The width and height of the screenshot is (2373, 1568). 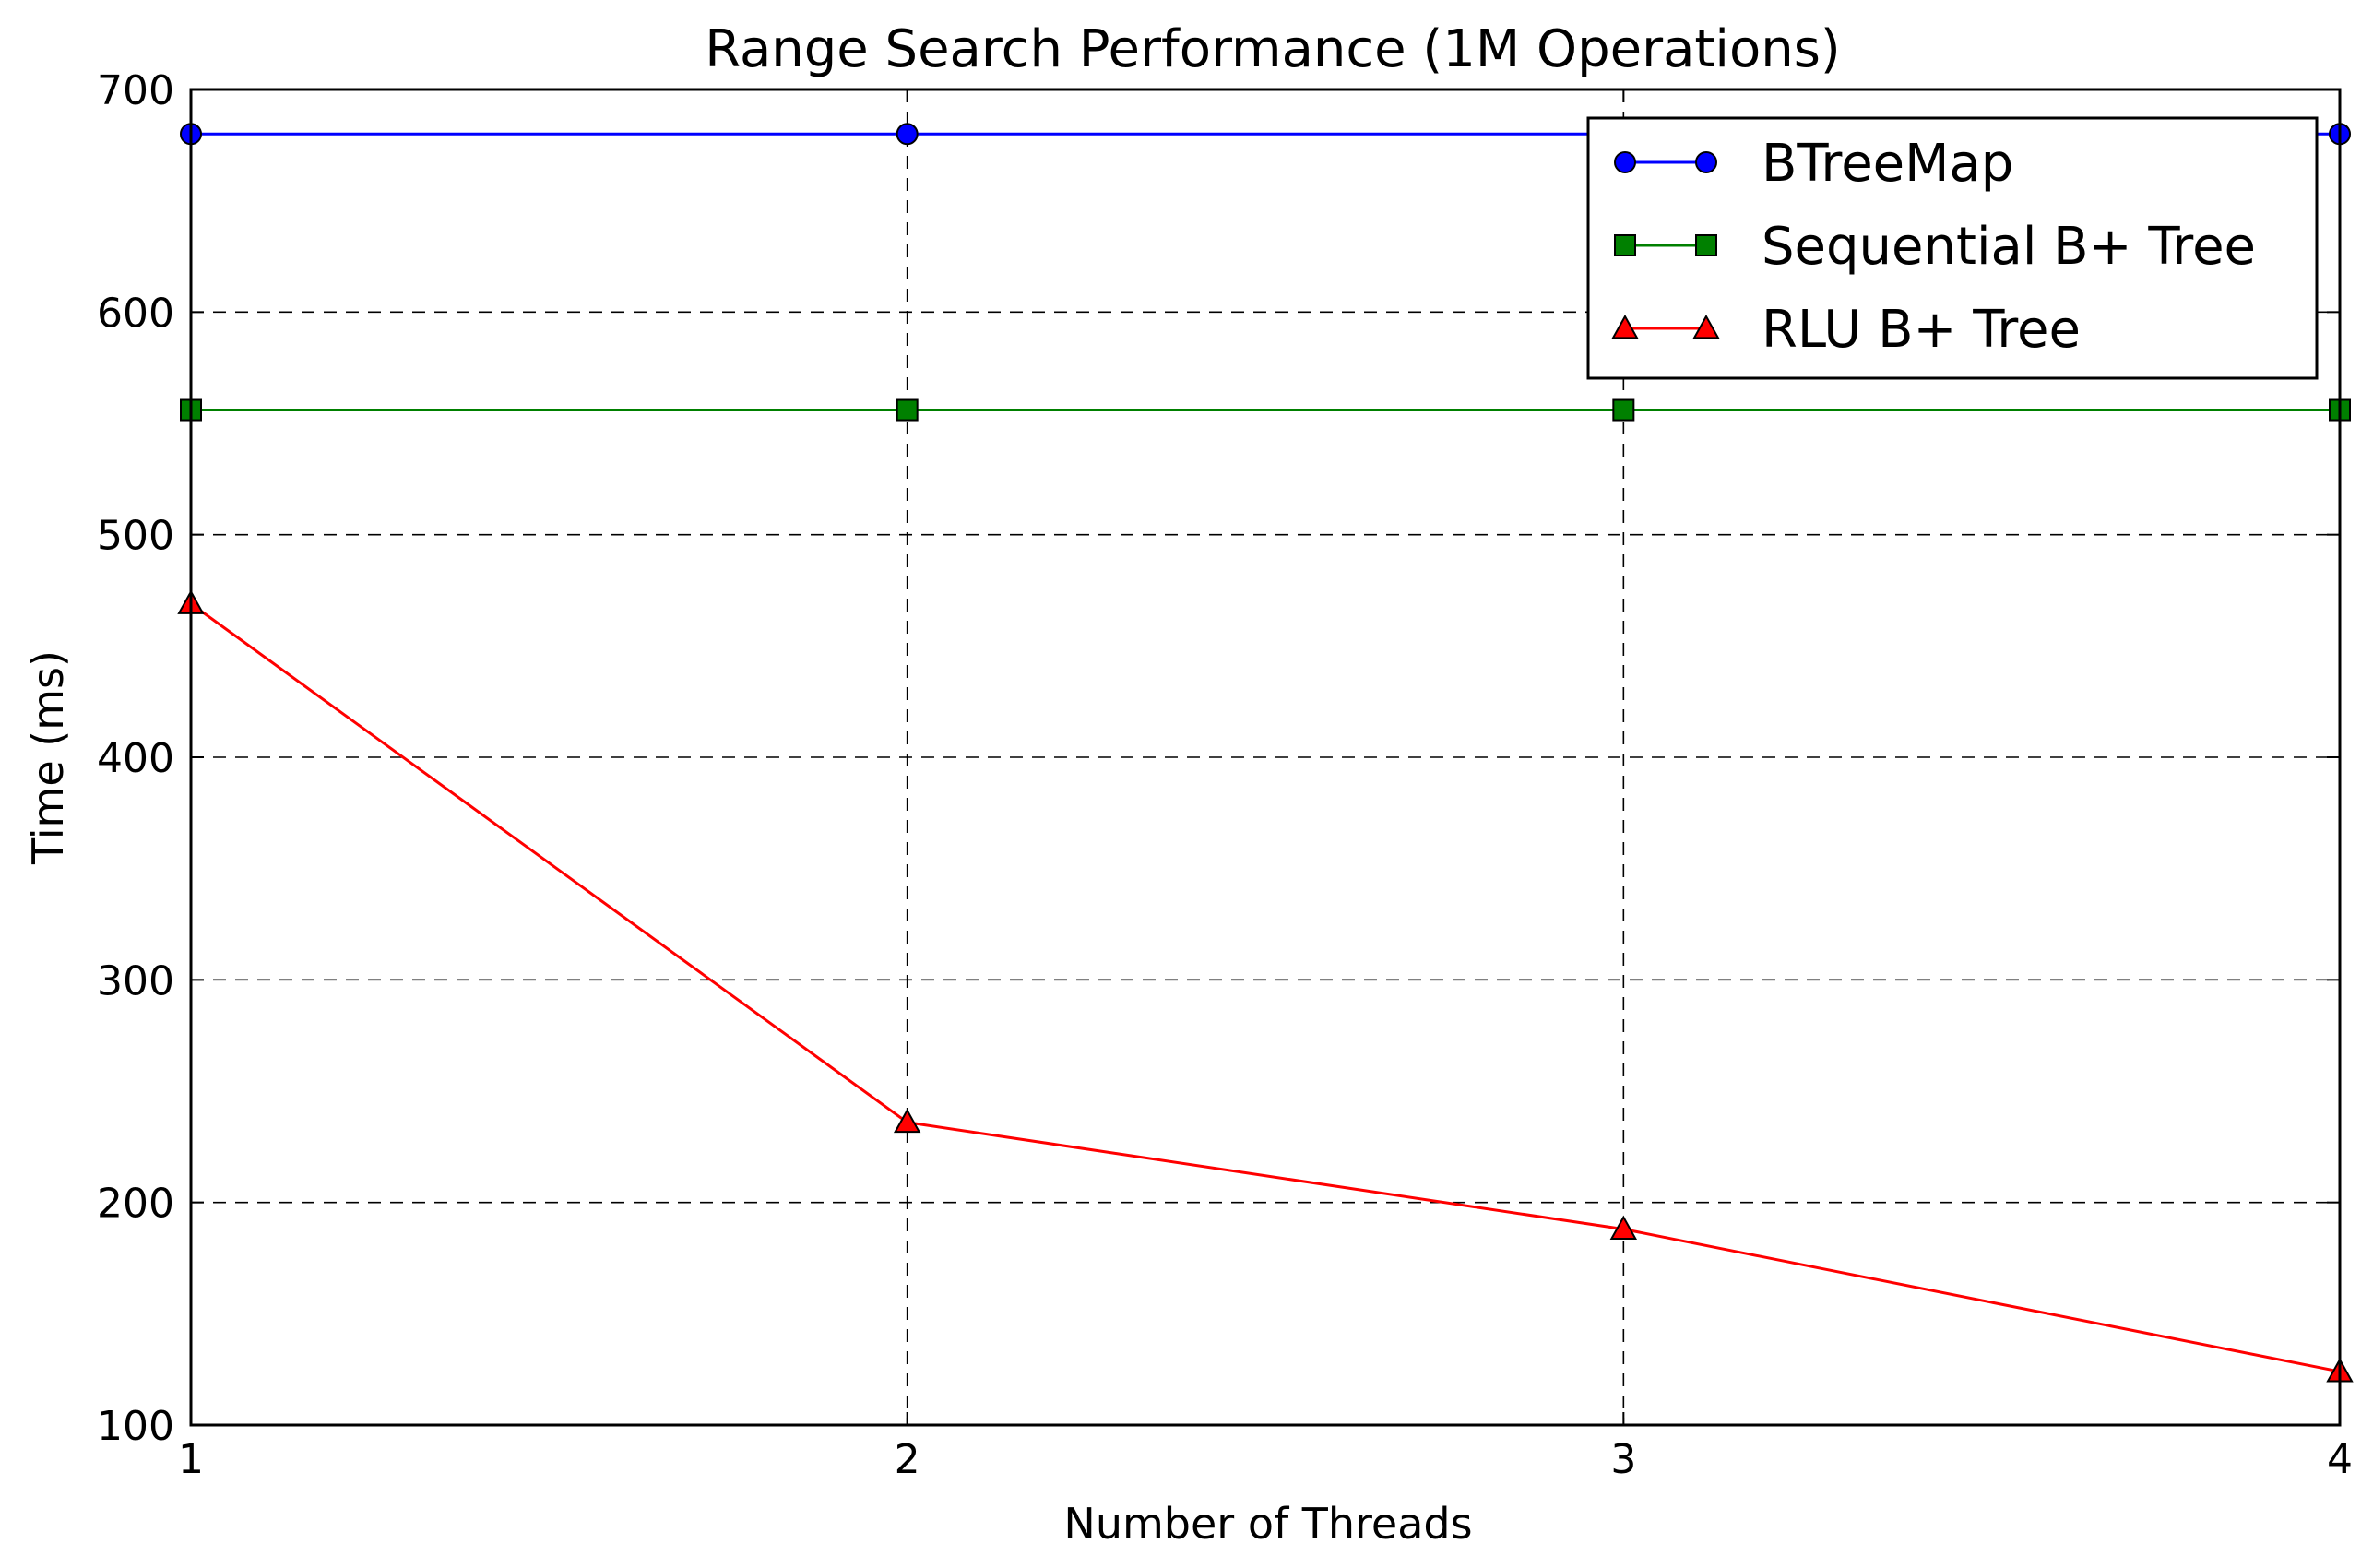 I want to click on x-axis-label: Number of Threads, so click(x=1267, y=1524).